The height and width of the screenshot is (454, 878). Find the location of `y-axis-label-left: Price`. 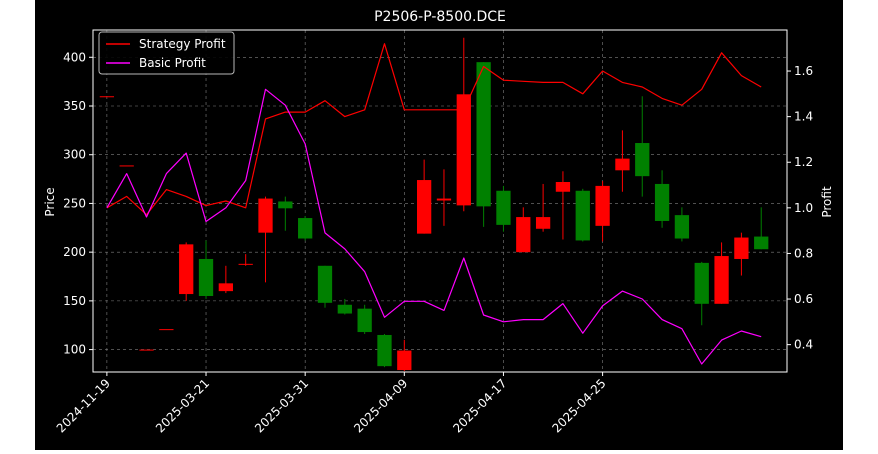

y-axis-label-left: Price is located at coordinates (50, 201).